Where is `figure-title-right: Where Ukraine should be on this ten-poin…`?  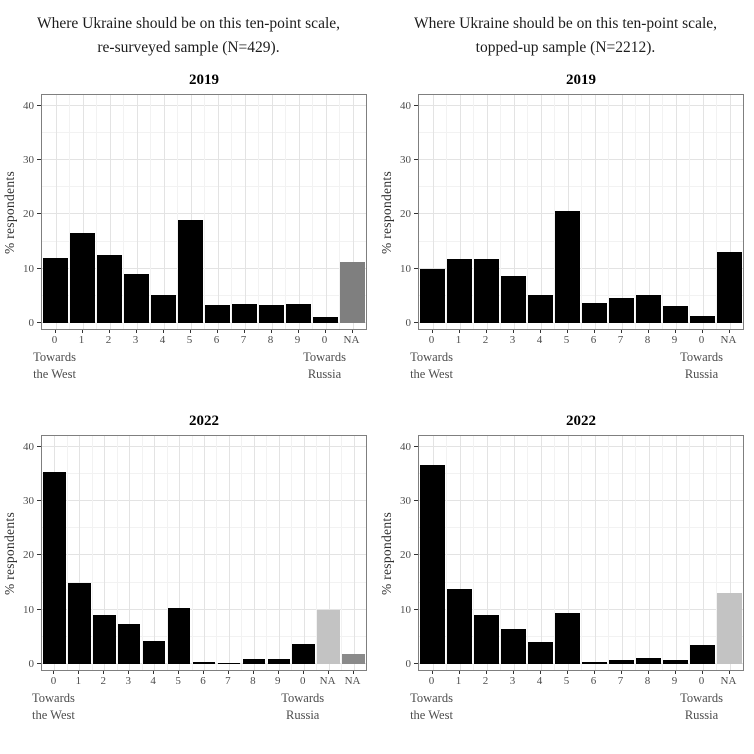
figure-title-right: Where Ukraine should be on this ten-poin… is located at coordinates (565, 36).